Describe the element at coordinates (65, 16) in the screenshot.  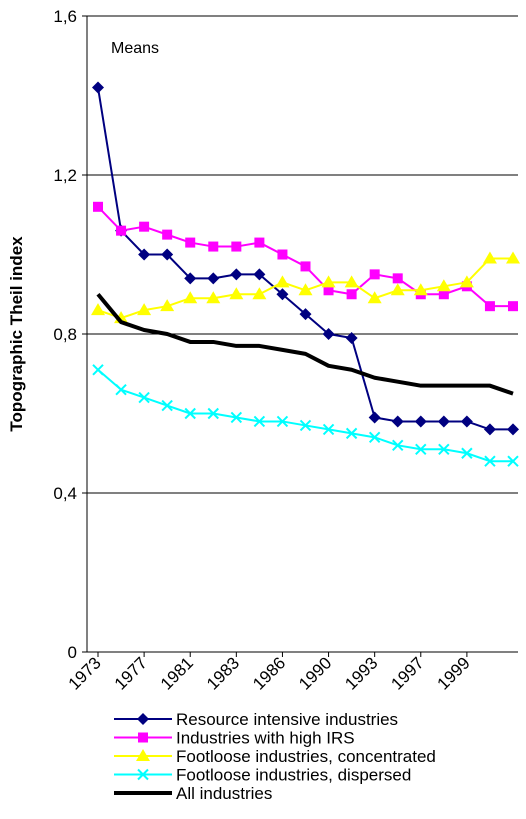
I see `y-tick-label: 1,6` at that location.